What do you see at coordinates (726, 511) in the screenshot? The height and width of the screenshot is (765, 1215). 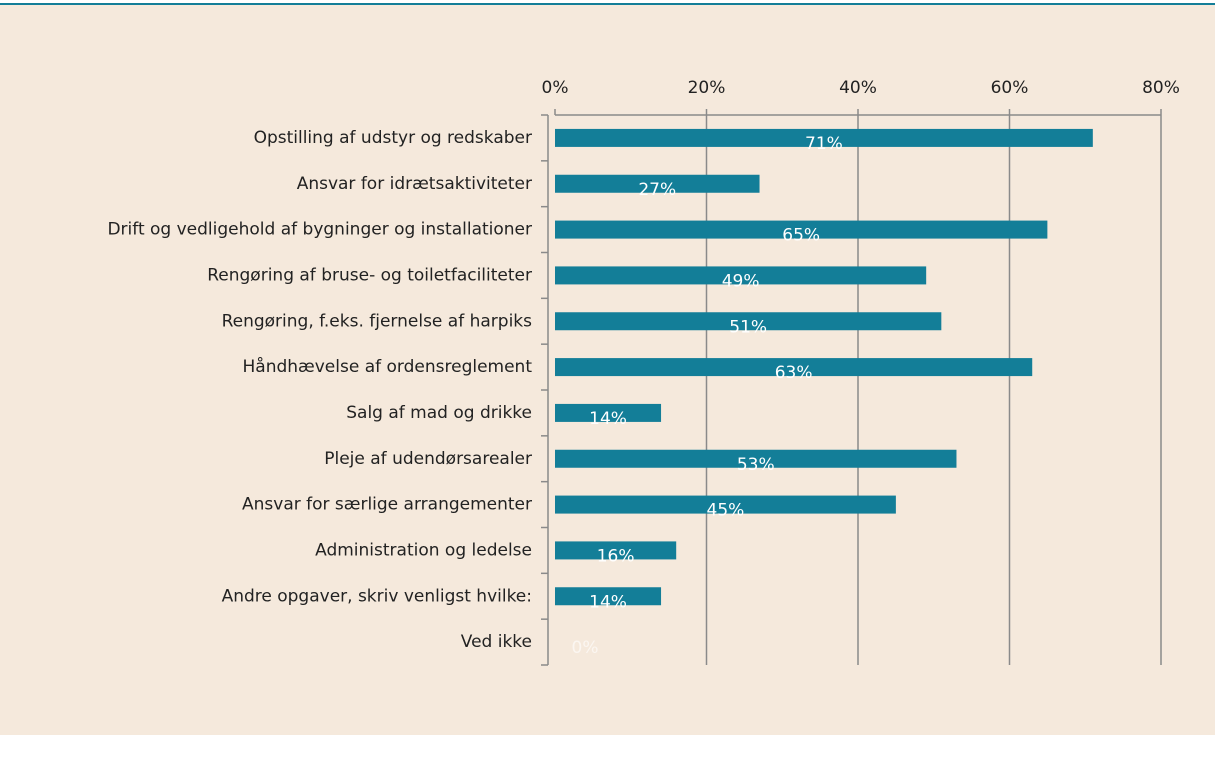 I see `value-label: 45%` at bounding box center [726, 511].